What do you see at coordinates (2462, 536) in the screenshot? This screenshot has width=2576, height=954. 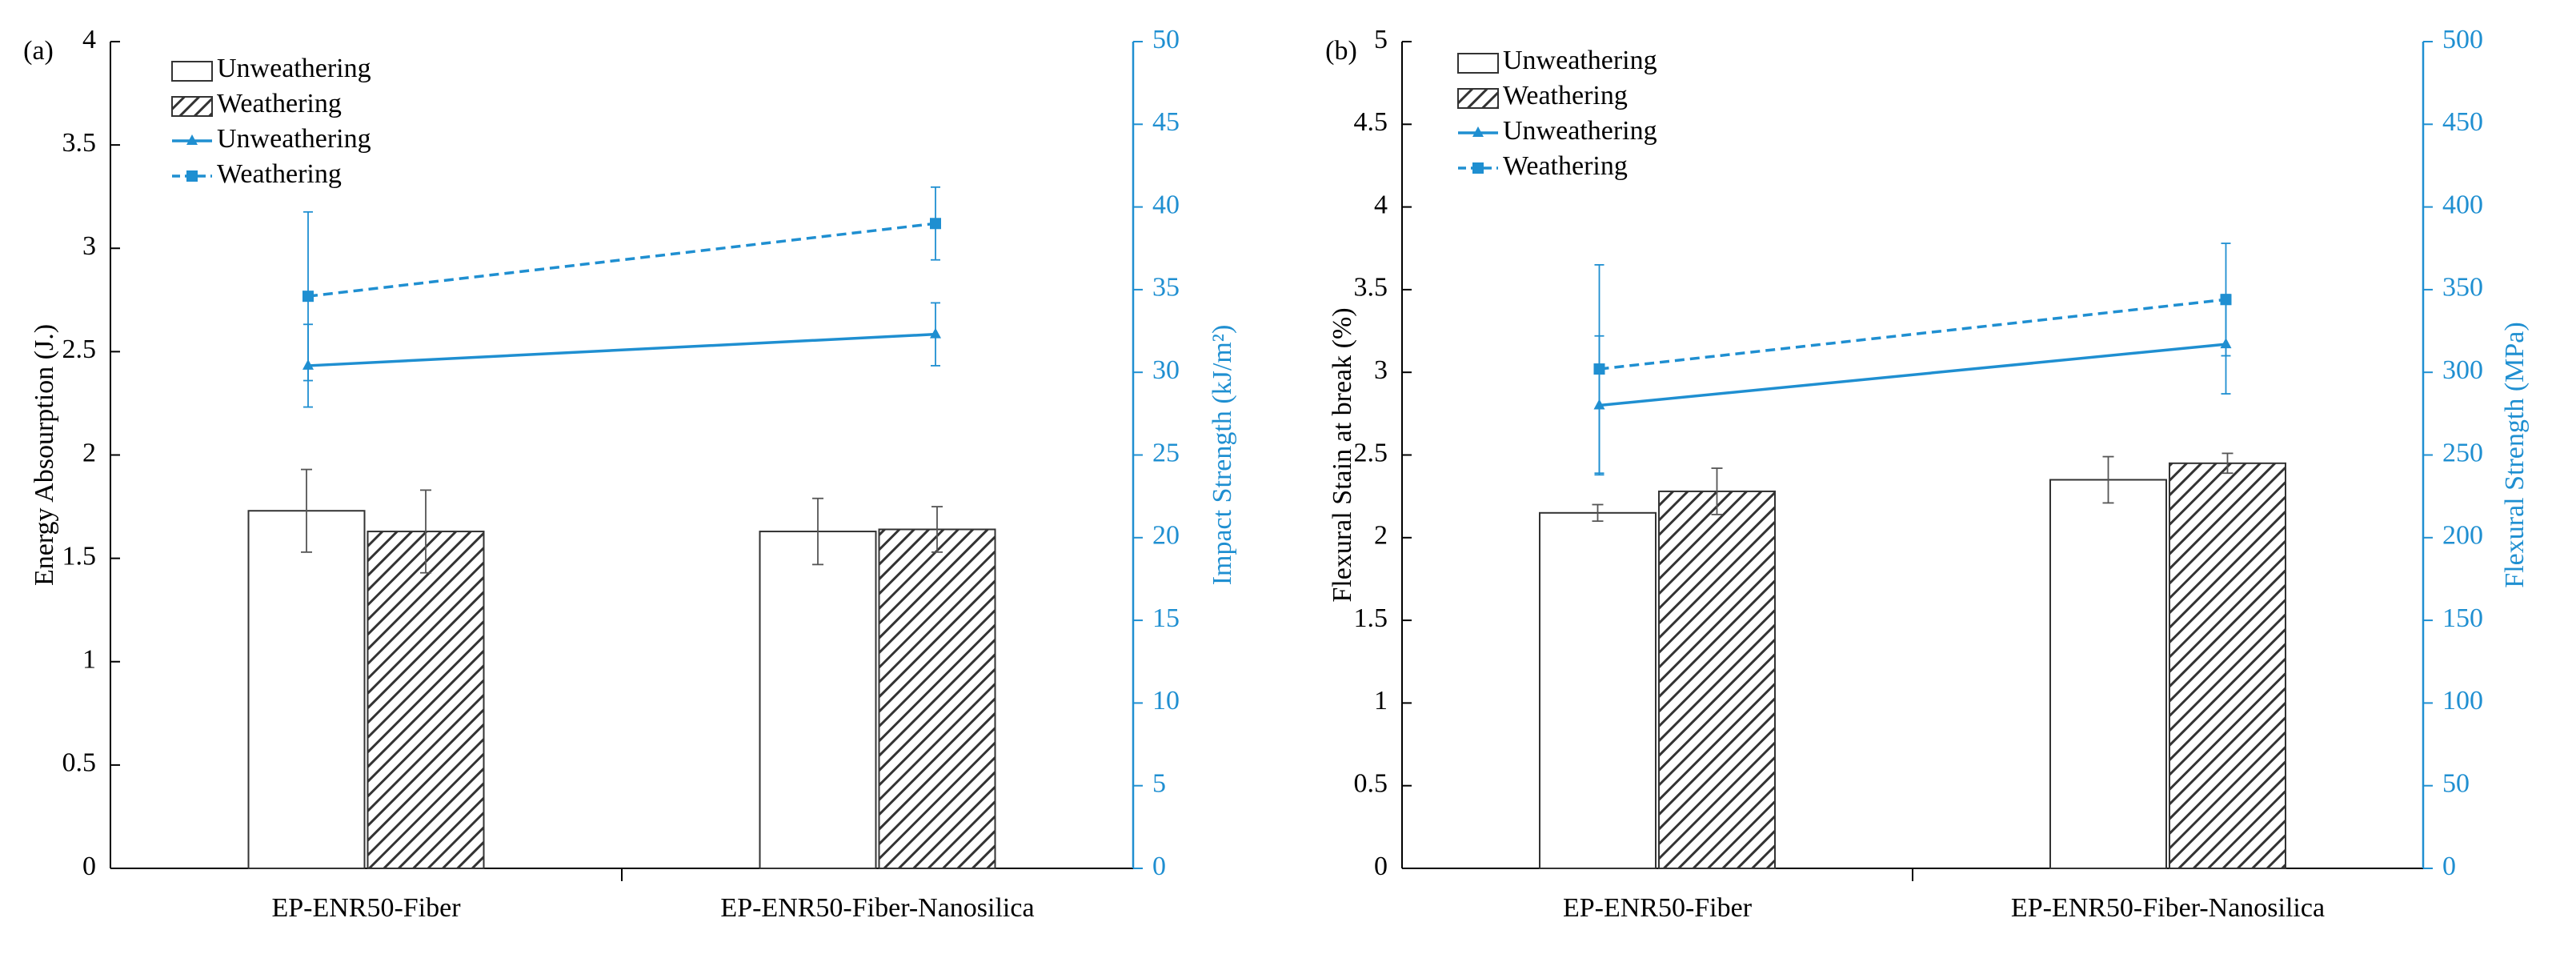 I see `right-y-tick-label: 200` at bounding box center [2462, 536].